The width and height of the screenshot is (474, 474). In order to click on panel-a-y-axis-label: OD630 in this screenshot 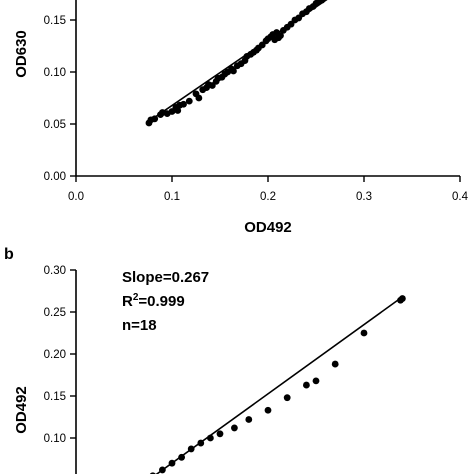, I will do `click(21, 54)`.